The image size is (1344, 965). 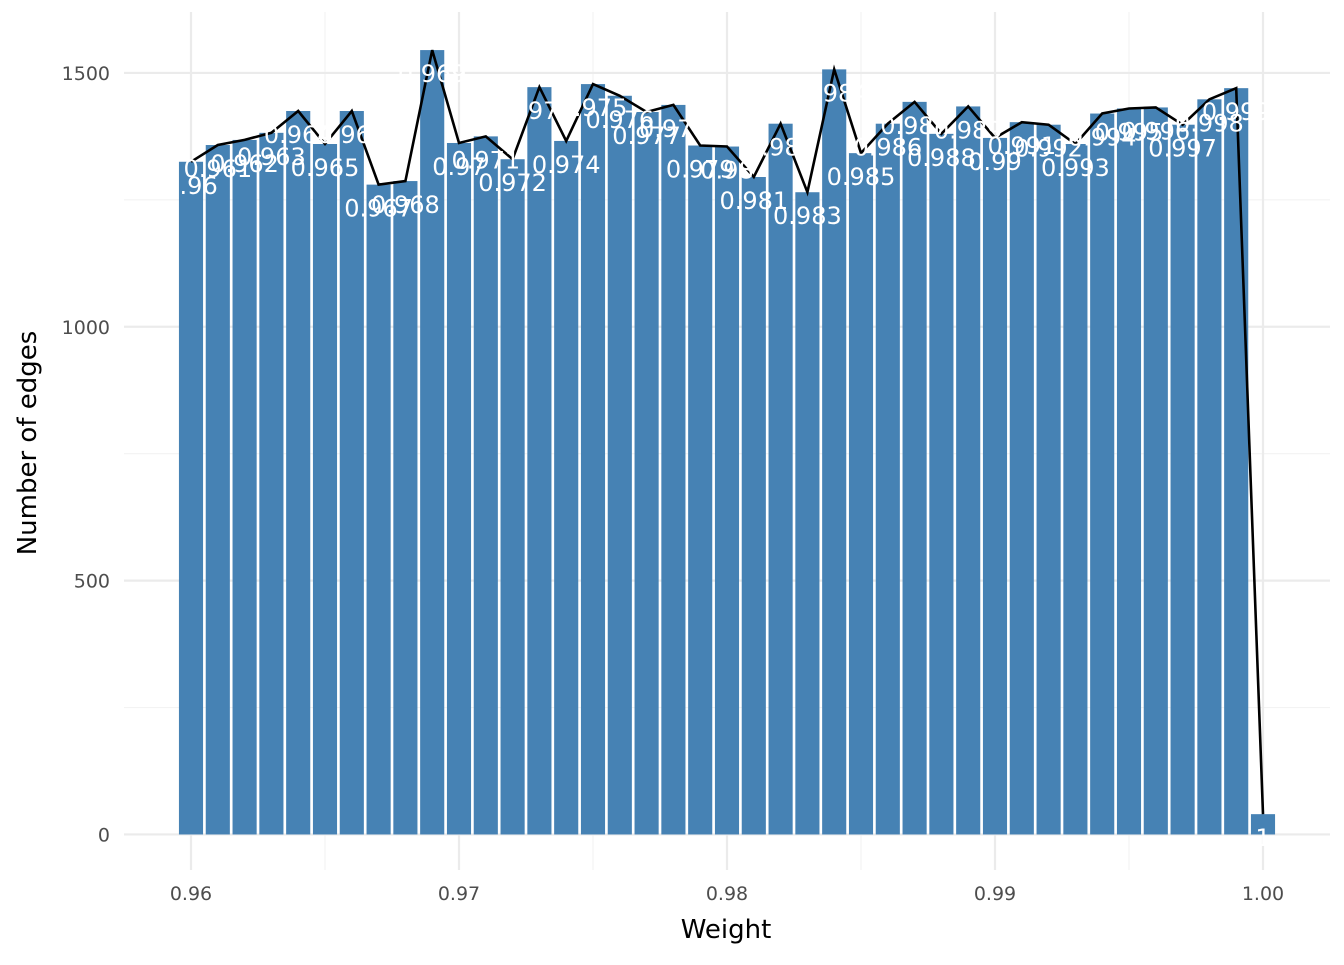 I want to click on bar-label: 0.995, so click(x=1129, y=132).